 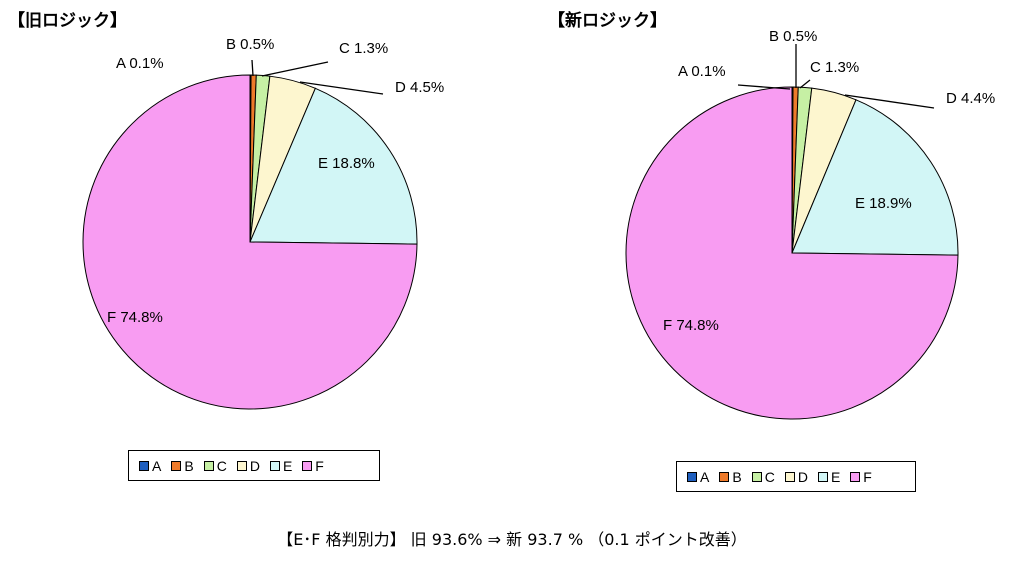 What do you see at coordinates (970, 98) in the screenshot?
I see `data-label-new-d: D 4.4%` at bounding box center [970, 98].